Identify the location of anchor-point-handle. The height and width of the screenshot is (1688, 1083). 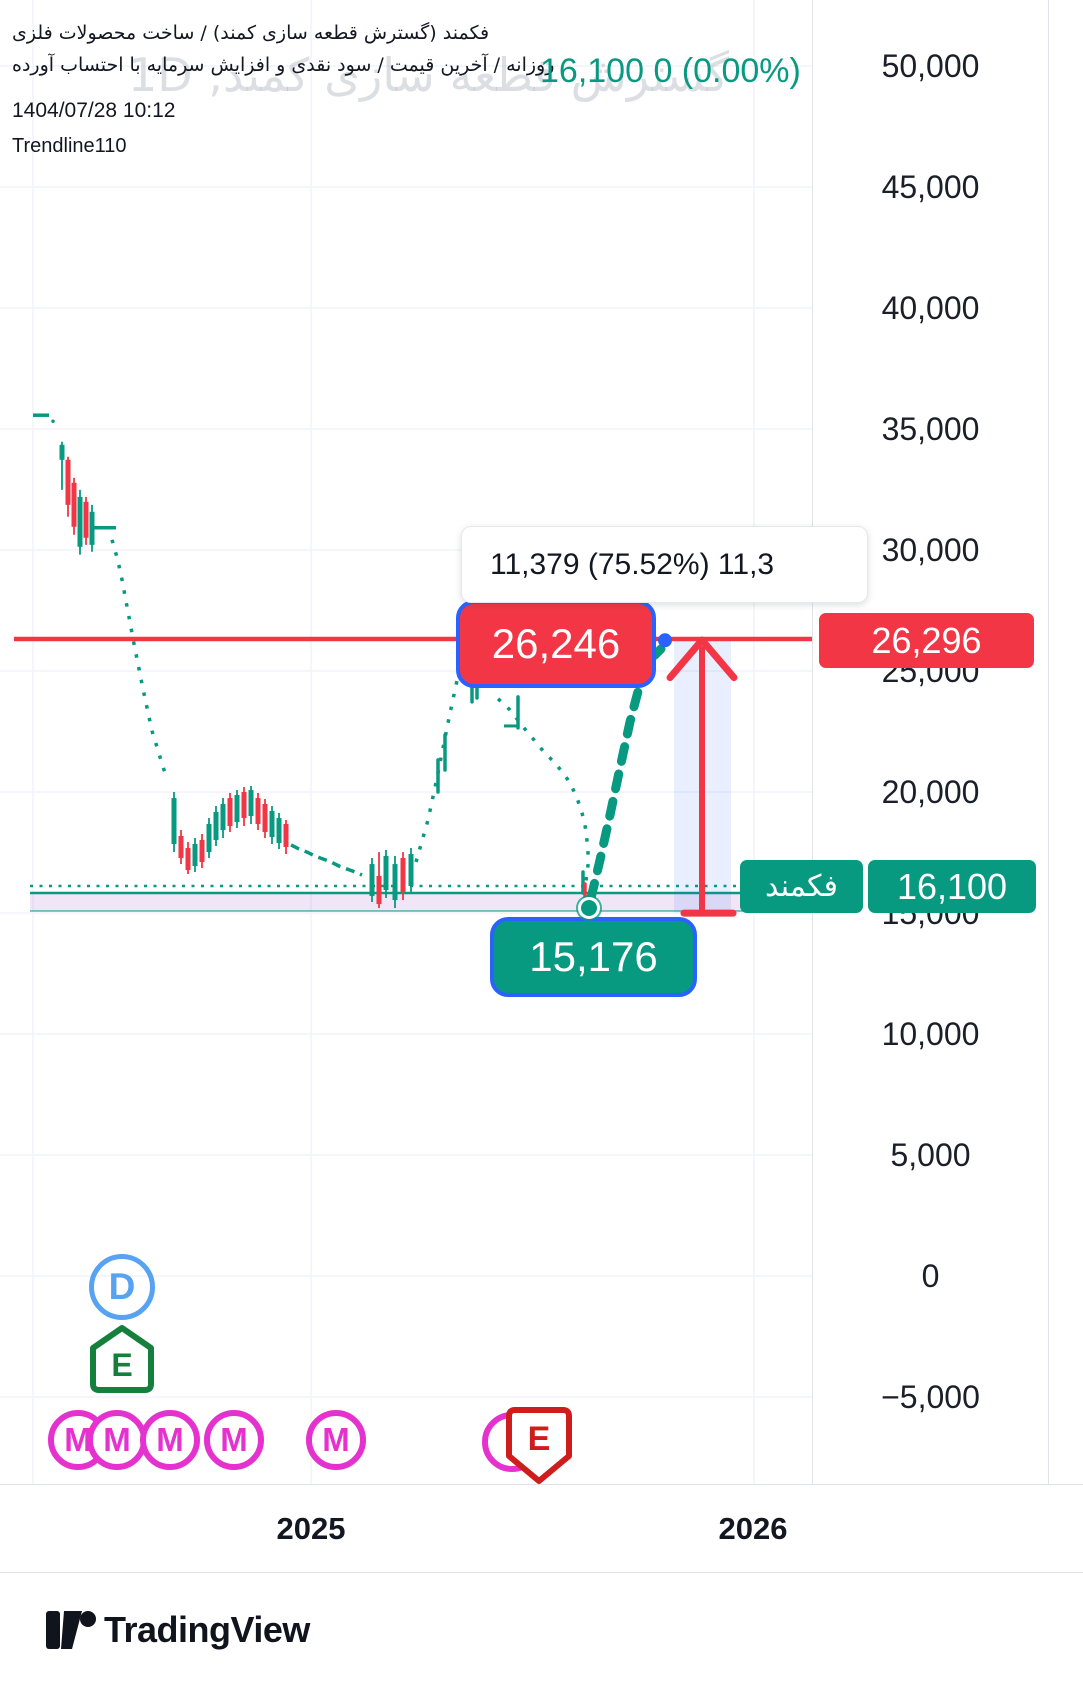
(589, 908).